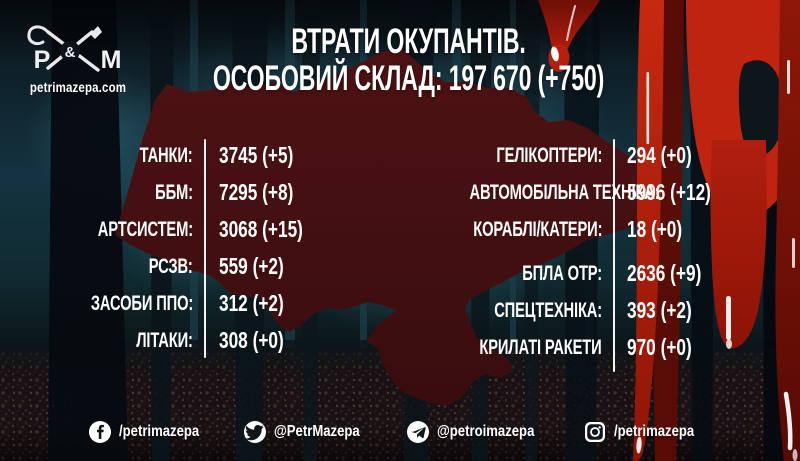 The height and width of the screenshot is (461, 800). I want to click on stat-value: 312 (+2), so click(251, 303).